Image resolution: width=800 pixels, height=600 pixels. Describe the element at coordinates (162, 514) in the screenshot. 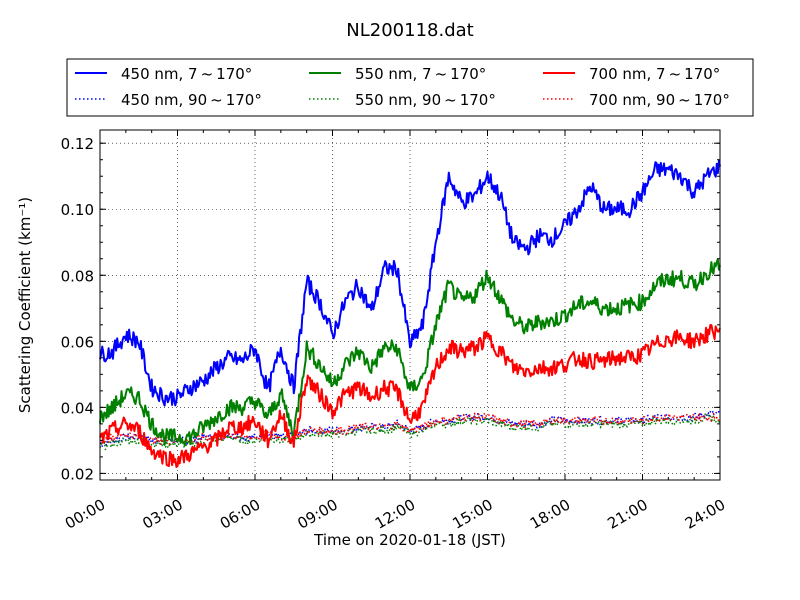

I see `x-tick-label: 03:00` at that location.